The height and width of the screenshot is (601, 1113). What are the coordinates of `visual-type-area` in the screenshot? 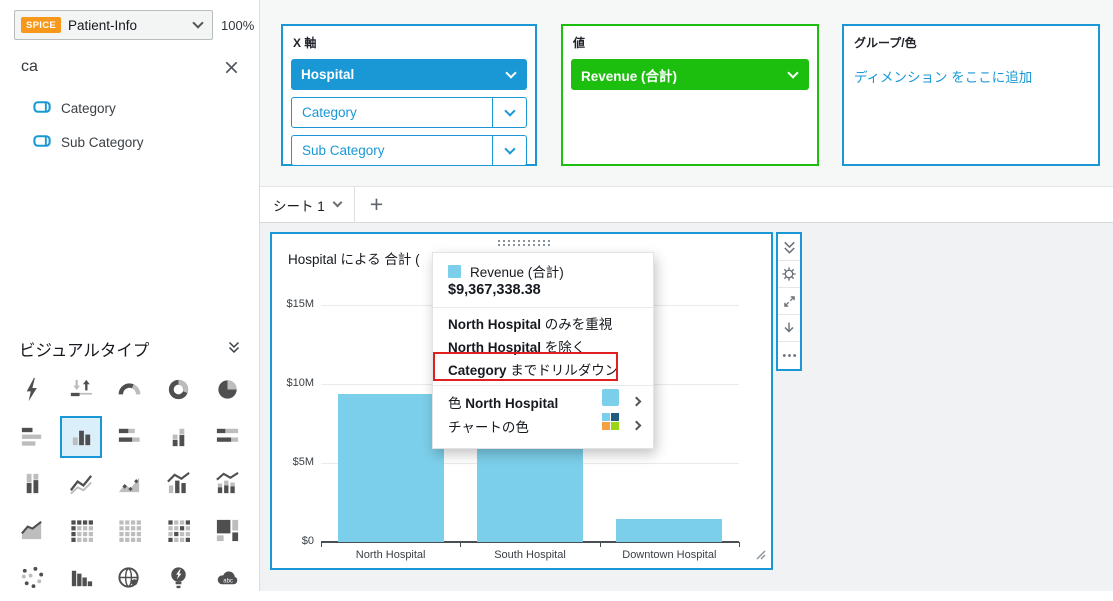 It's located at (32, 530).